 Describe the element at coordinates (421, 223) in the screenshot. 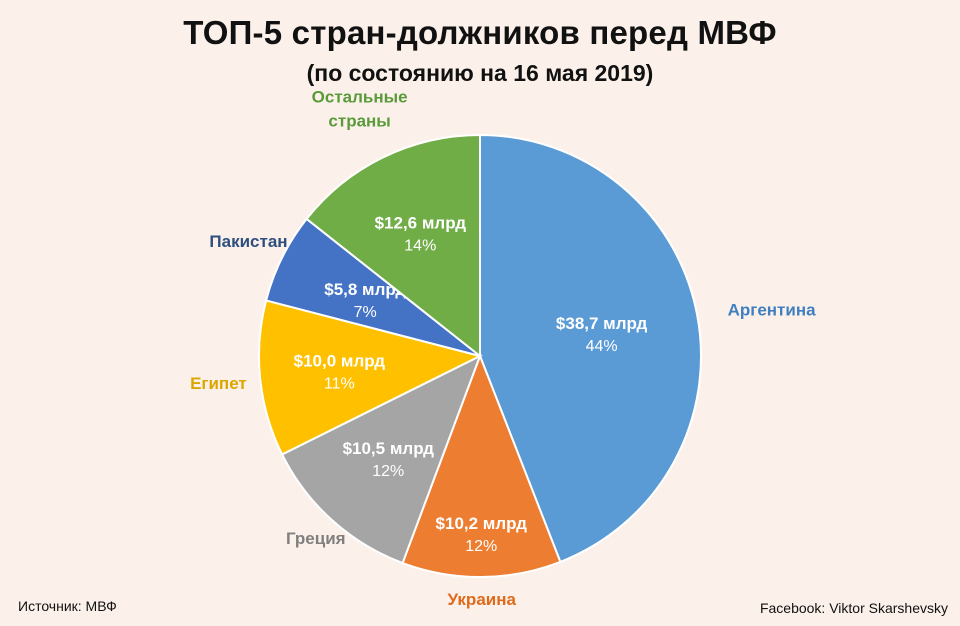

I see `slice-6-value-label: $12,6 млрд` at that location.